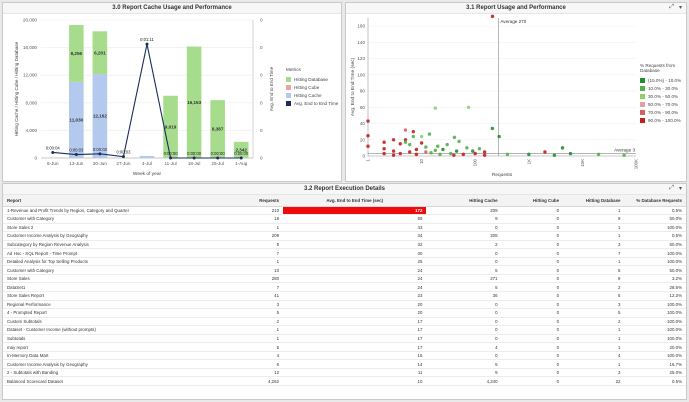  What do you see at coordinates (259, 201) in the screenshot?
I see `column-header: Requests` at bounding box center [259, 201].